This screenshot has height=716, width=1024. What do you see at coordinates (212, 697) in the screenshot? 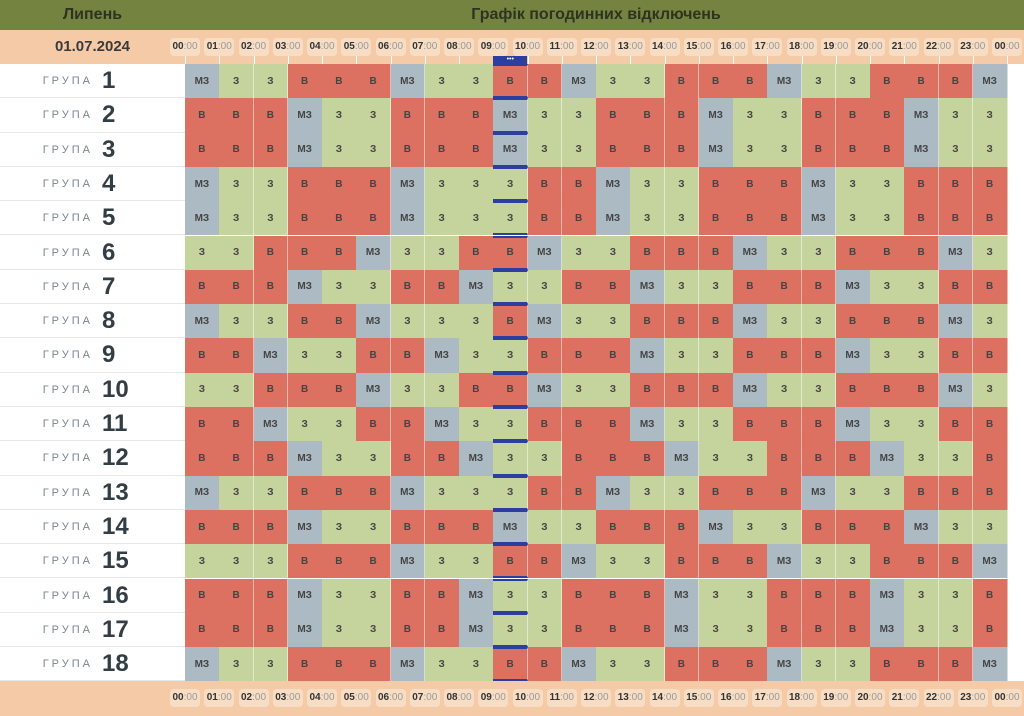
I see `time-hour: 01` at bounding box center [212, 697].